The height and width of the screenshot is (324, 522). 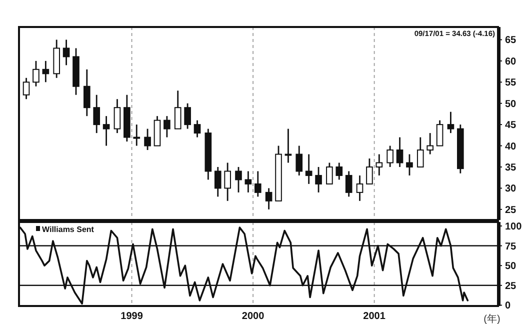 What do you see at coordinates (68, 229) in the screenshot?
I see `legend-label: Williams Sent` at bounding box center [68, 229].